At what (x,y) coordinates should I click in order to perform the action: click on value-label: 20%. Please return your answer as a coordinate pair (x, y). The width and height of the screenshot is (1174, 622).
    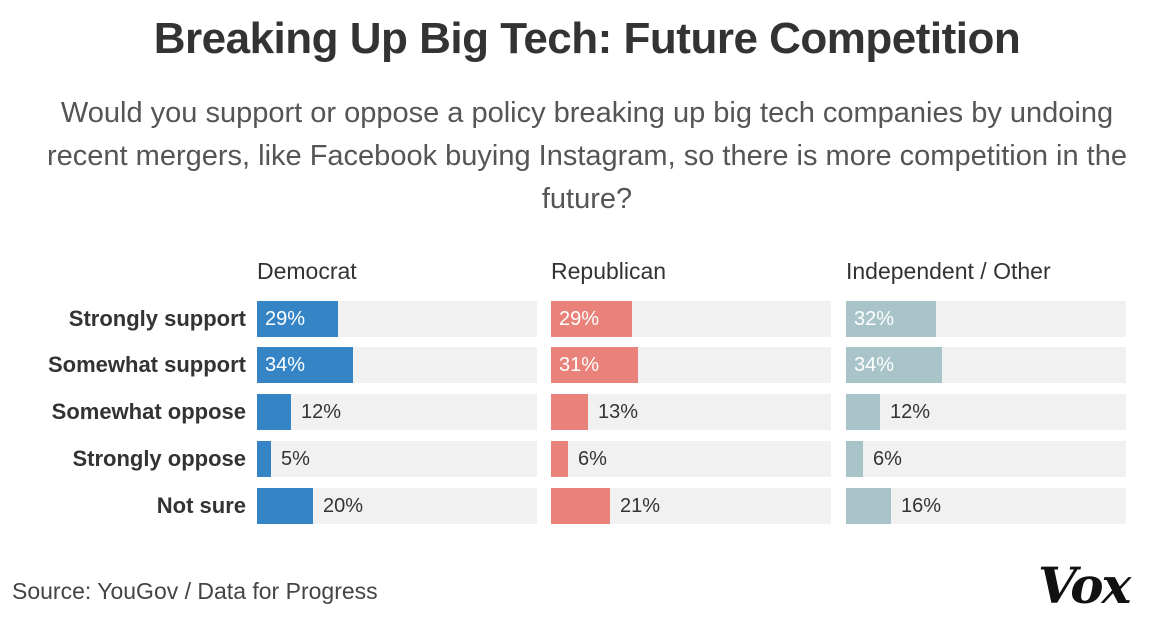
    Looking at the image, I should click on (343, 506).